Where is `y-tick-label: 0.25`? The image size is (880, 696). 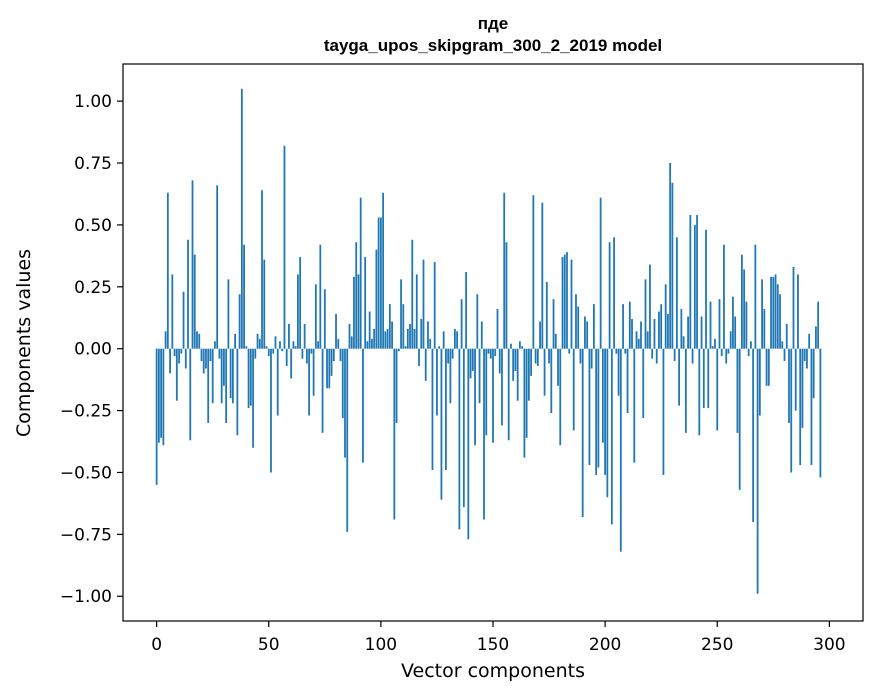
y-tick-label: 0.25 is located at coordinates (93, 288).